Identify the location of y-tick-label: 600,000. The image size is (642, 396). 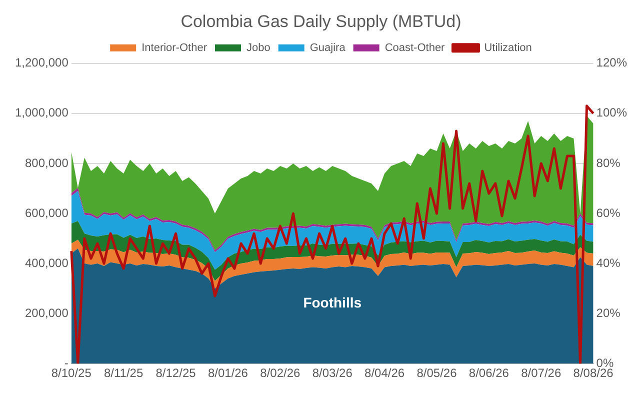
(46, 213).